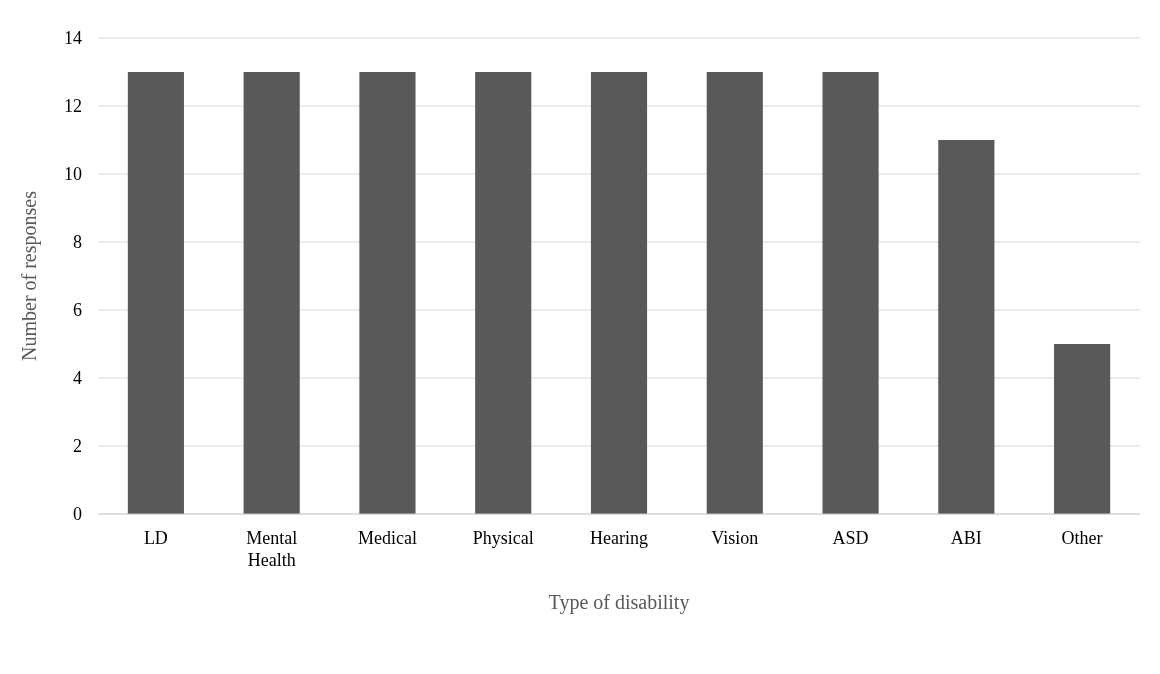 Image resolution: width=1160 pixels, height=674 pixels. What do you see at coordinates (503, 538) in the screenshot?
I see `x-tick-label: Physical` at bounding box center [503, 538].